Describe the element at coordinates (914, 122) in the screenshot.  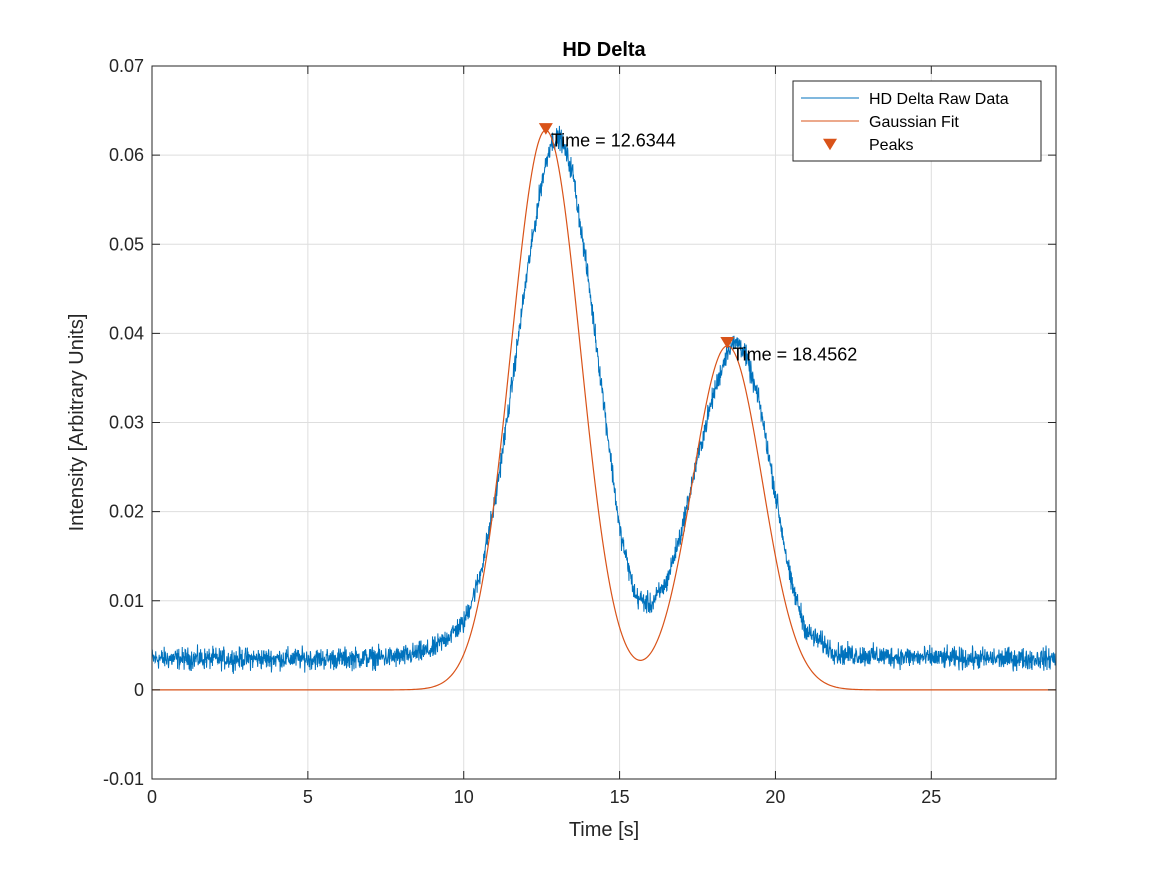
I see `legend-label-gaussian-fit: Gaussian Fit` at that location.